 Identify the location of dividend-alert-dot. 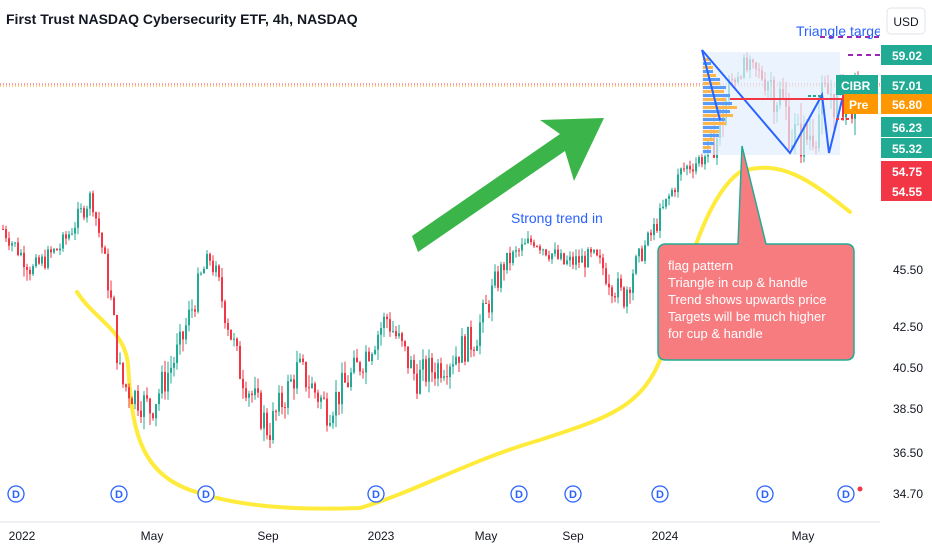
(860, 489).